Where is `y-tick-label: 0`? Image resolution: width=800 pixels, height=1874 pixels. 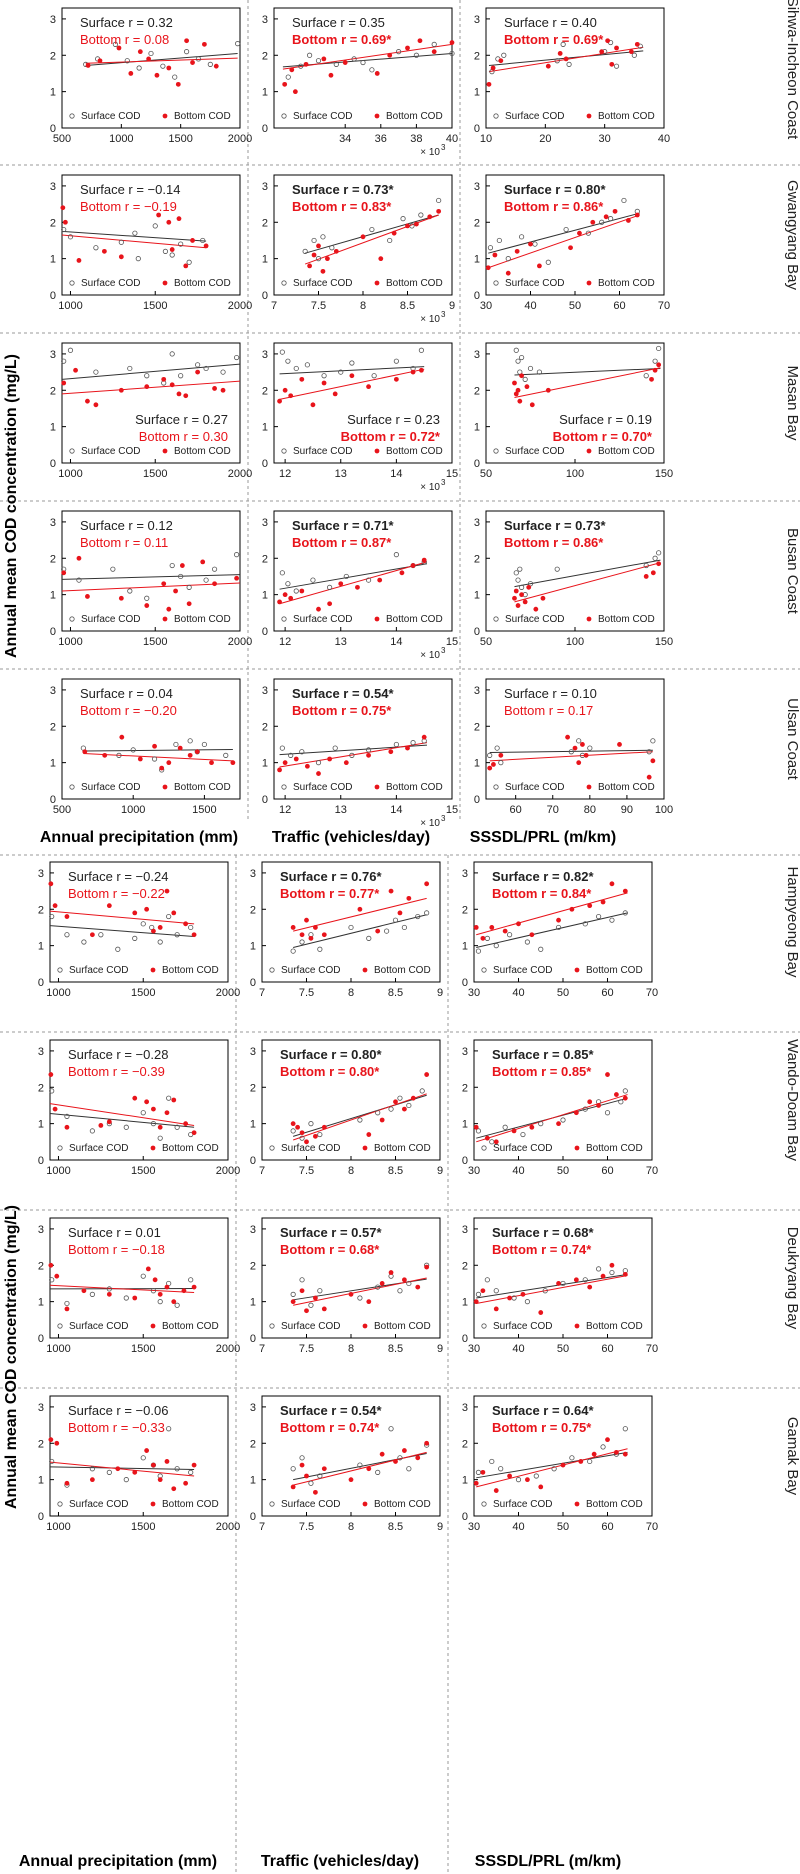
y-tick-label: 0 is located at coordinates (477, 632).